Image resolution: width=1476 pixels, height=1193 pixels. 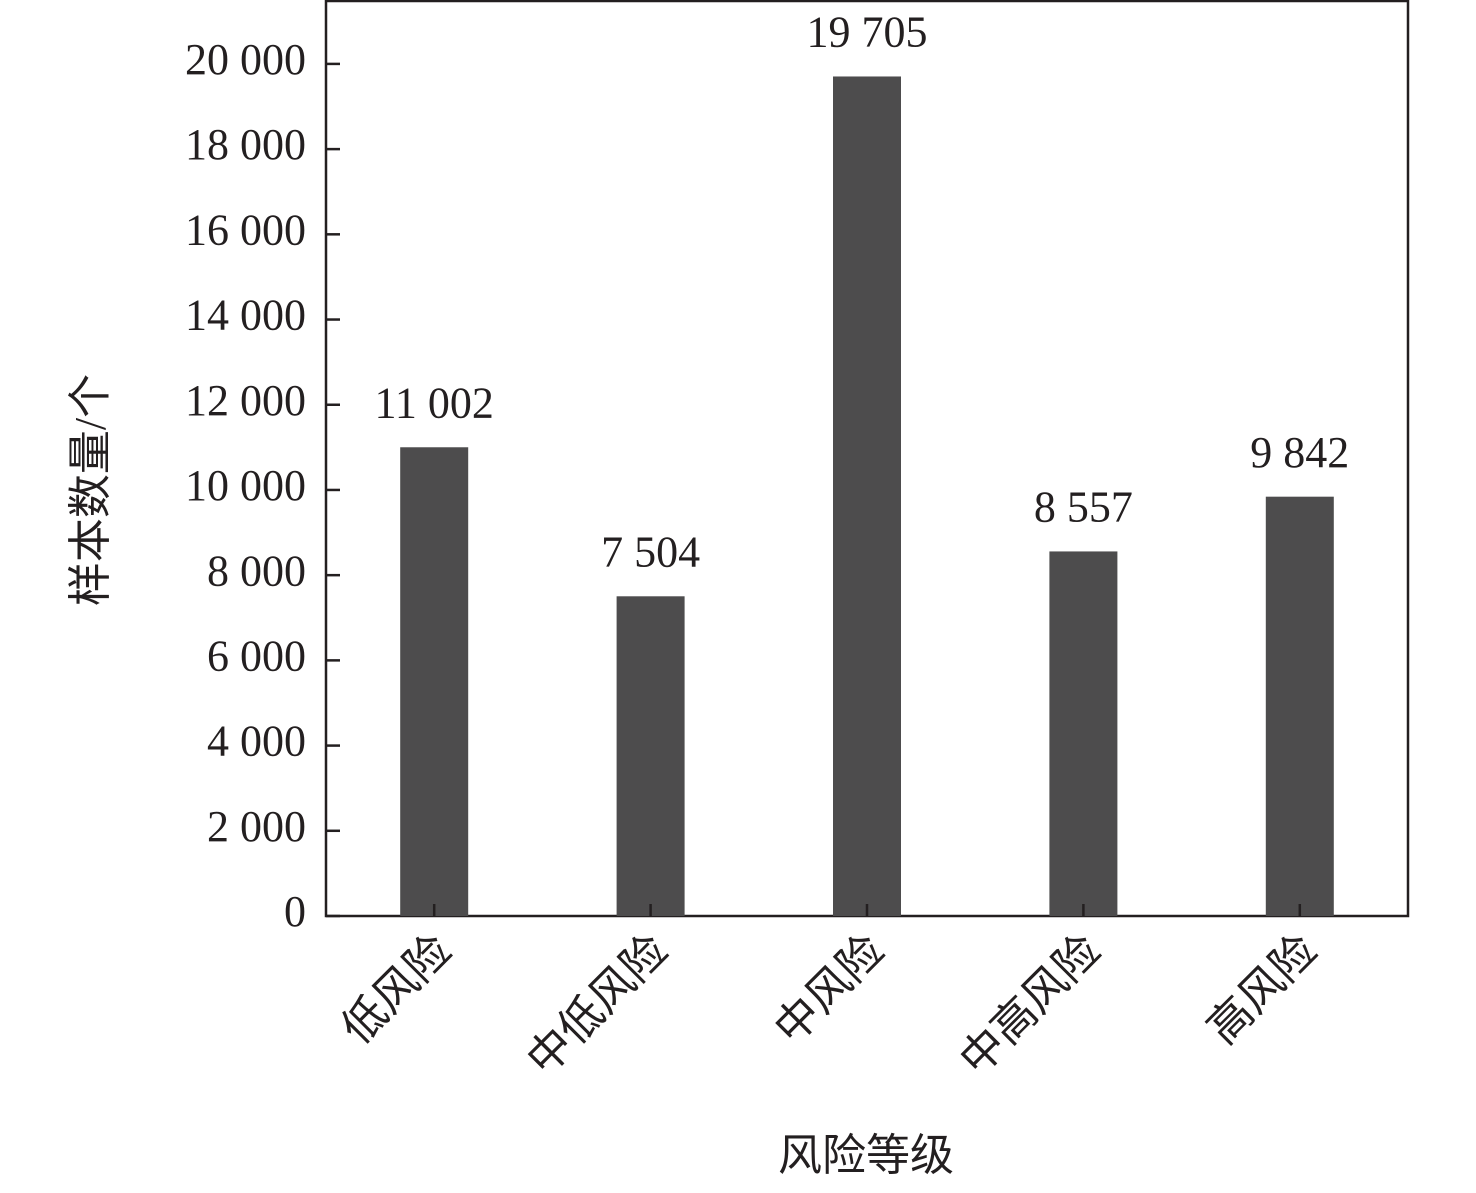 What do you see at coordinates (396, 990) in the screenshot?
I see `x-tick-label: 低风险` at bounding box center [396, 990].